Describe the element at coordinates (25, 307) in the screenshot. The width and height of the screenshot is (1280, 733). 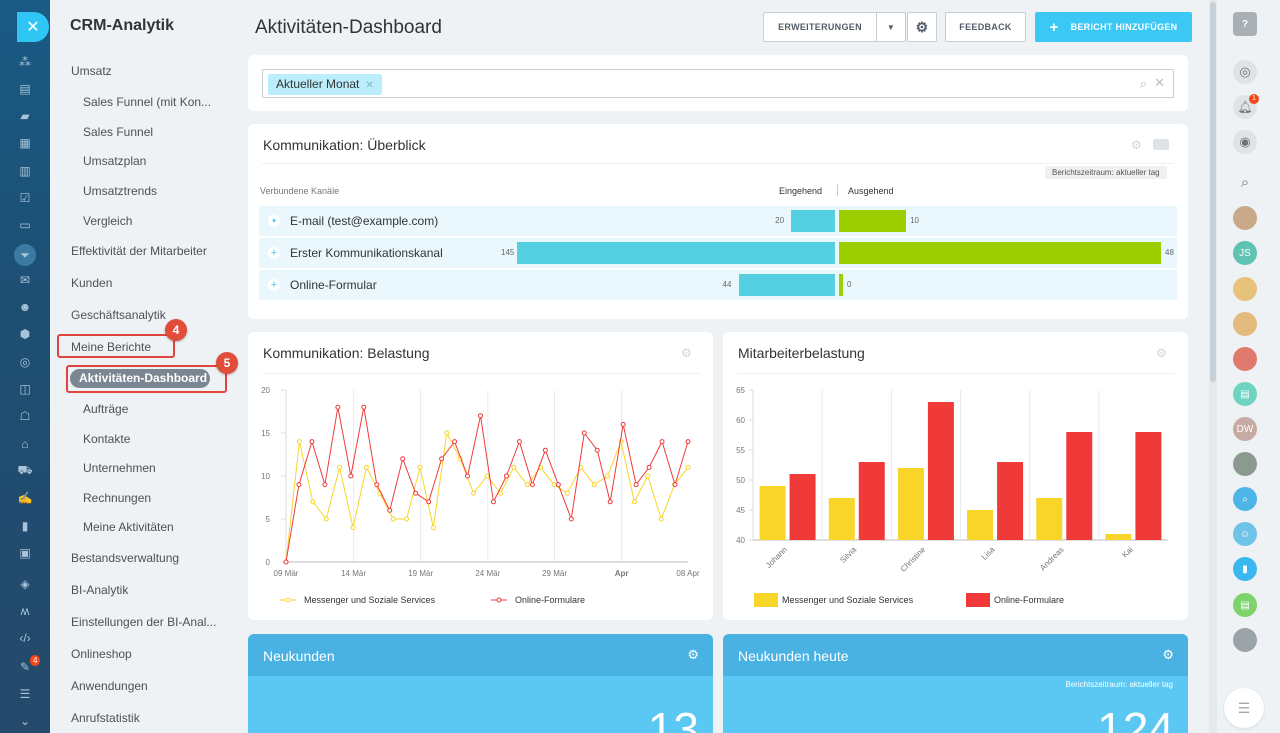
I see `contacts-icon: ☻` at that location.